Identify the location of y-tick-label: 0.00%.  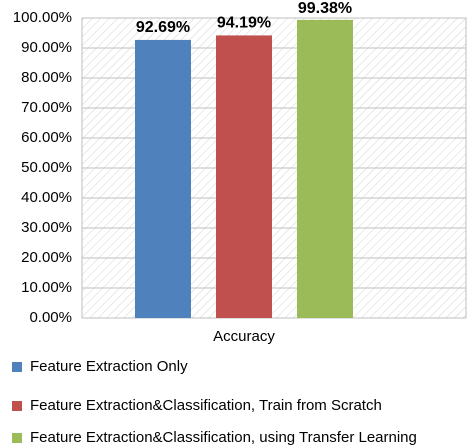
(50, 317).